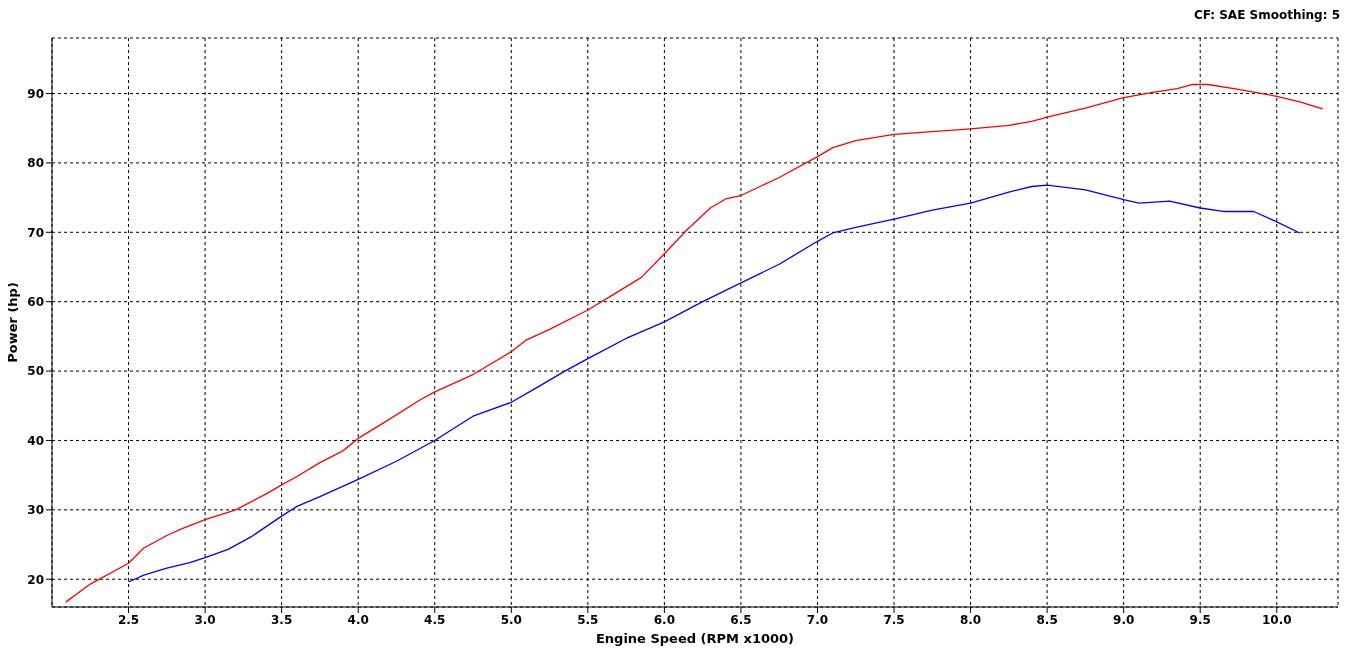 The image size is (1357, 661). I want to click on x-tick-label: 10.0, so click(1276, 619).